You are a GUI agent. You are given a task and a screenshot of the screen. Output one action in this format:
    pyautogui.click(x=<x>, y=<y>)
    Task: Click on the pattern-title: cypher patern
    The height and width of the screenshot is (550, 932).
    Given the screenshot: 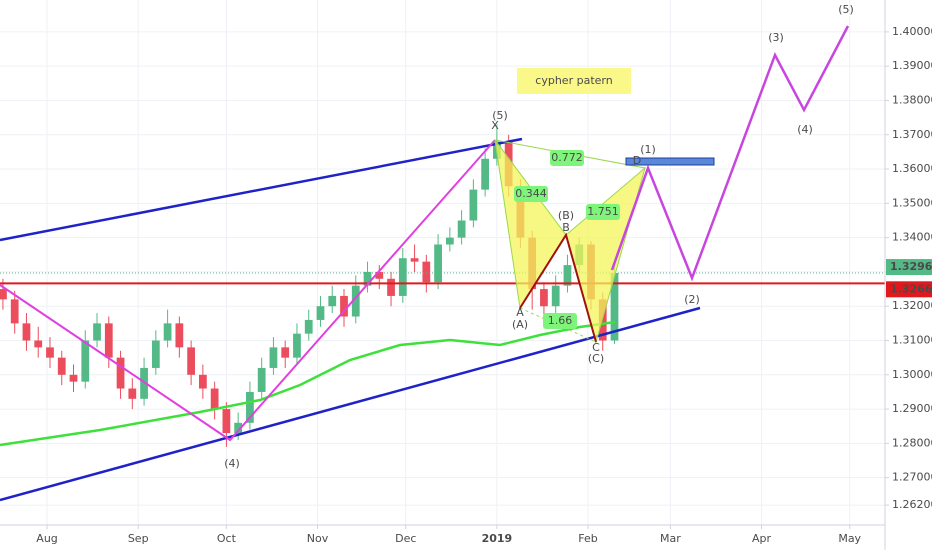 What is the action you would take?
    pyautogui.click(x=573, y=80)
    